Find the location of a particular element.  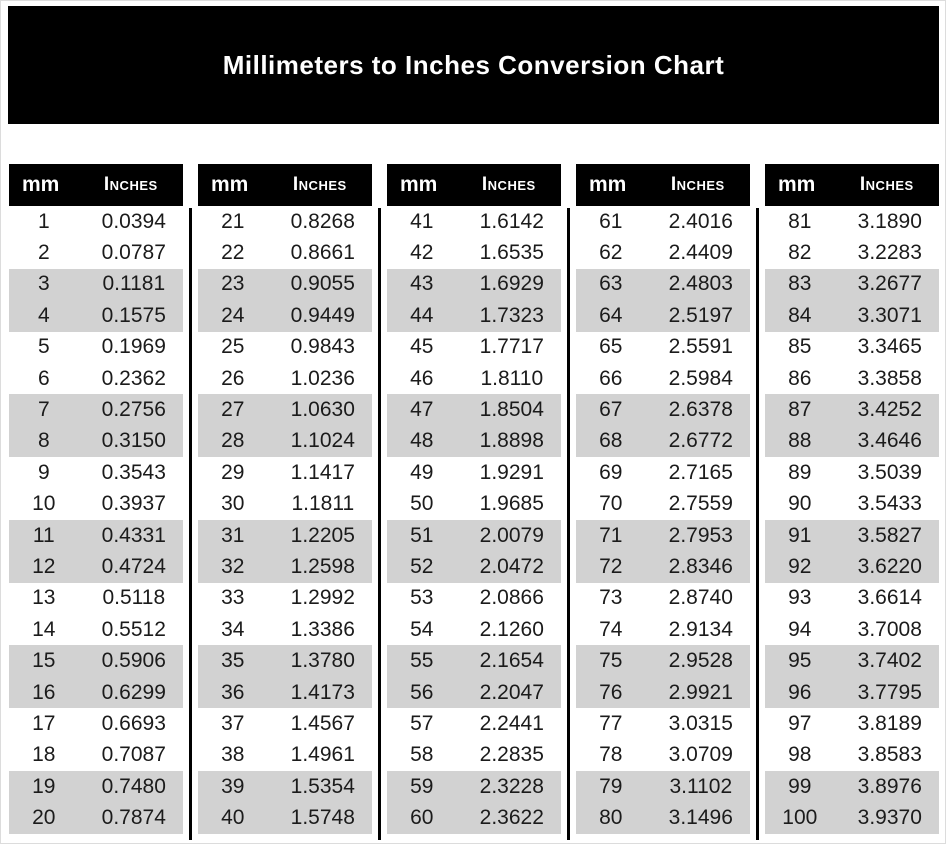

mm-value: 26 is located at coordinates (233, 378).